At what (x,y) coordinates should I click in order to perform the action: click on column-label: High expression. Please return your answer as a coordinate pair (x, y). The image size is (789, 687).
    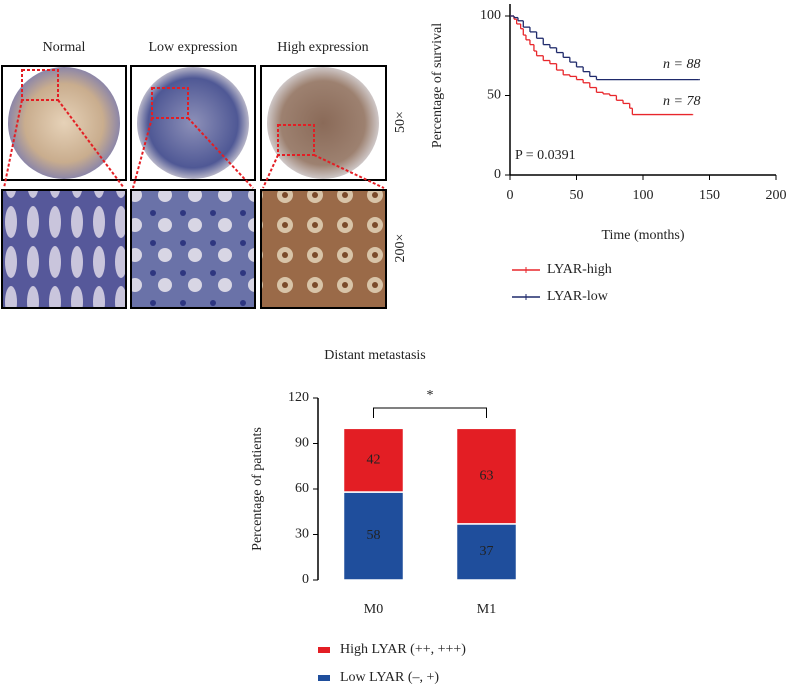
    Looking at the image, I should click on (322, 47).